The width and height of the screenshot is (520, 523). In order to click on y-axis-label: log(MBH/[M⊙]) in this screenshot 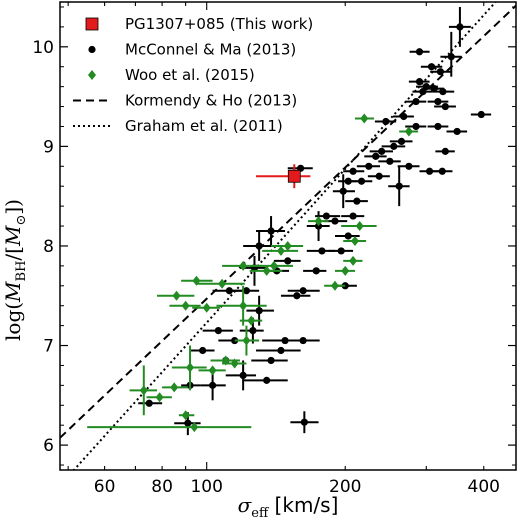, I will do `click(15, 270)`.